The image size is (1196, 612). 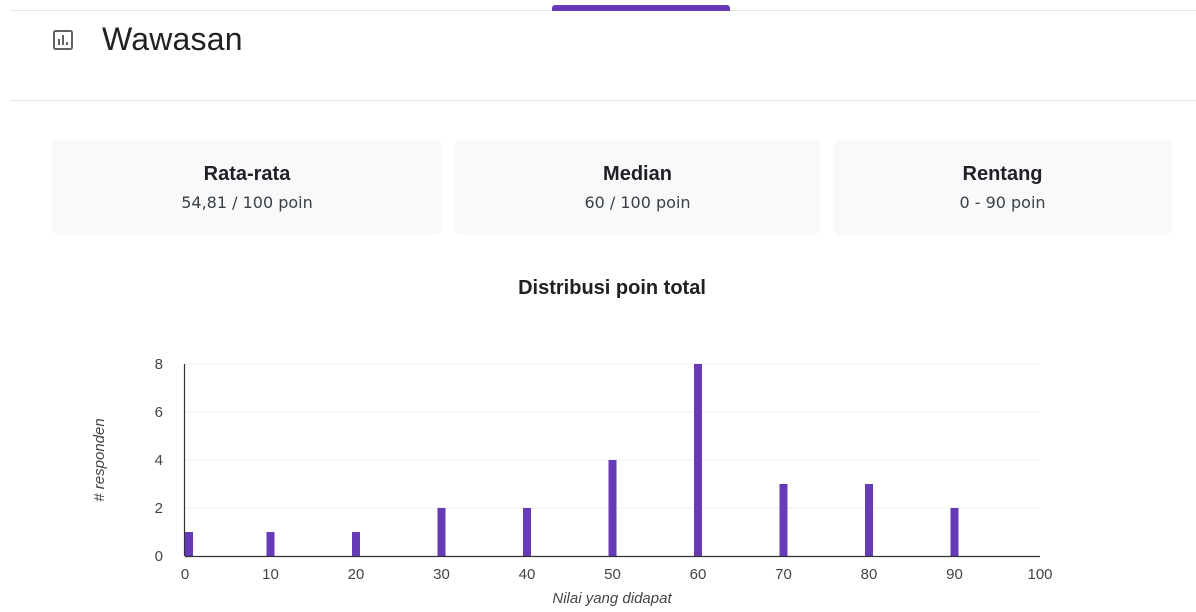 I want to click on stat-card-range: Rentang 0 - 90 poin, so click(x=1002, y=187).